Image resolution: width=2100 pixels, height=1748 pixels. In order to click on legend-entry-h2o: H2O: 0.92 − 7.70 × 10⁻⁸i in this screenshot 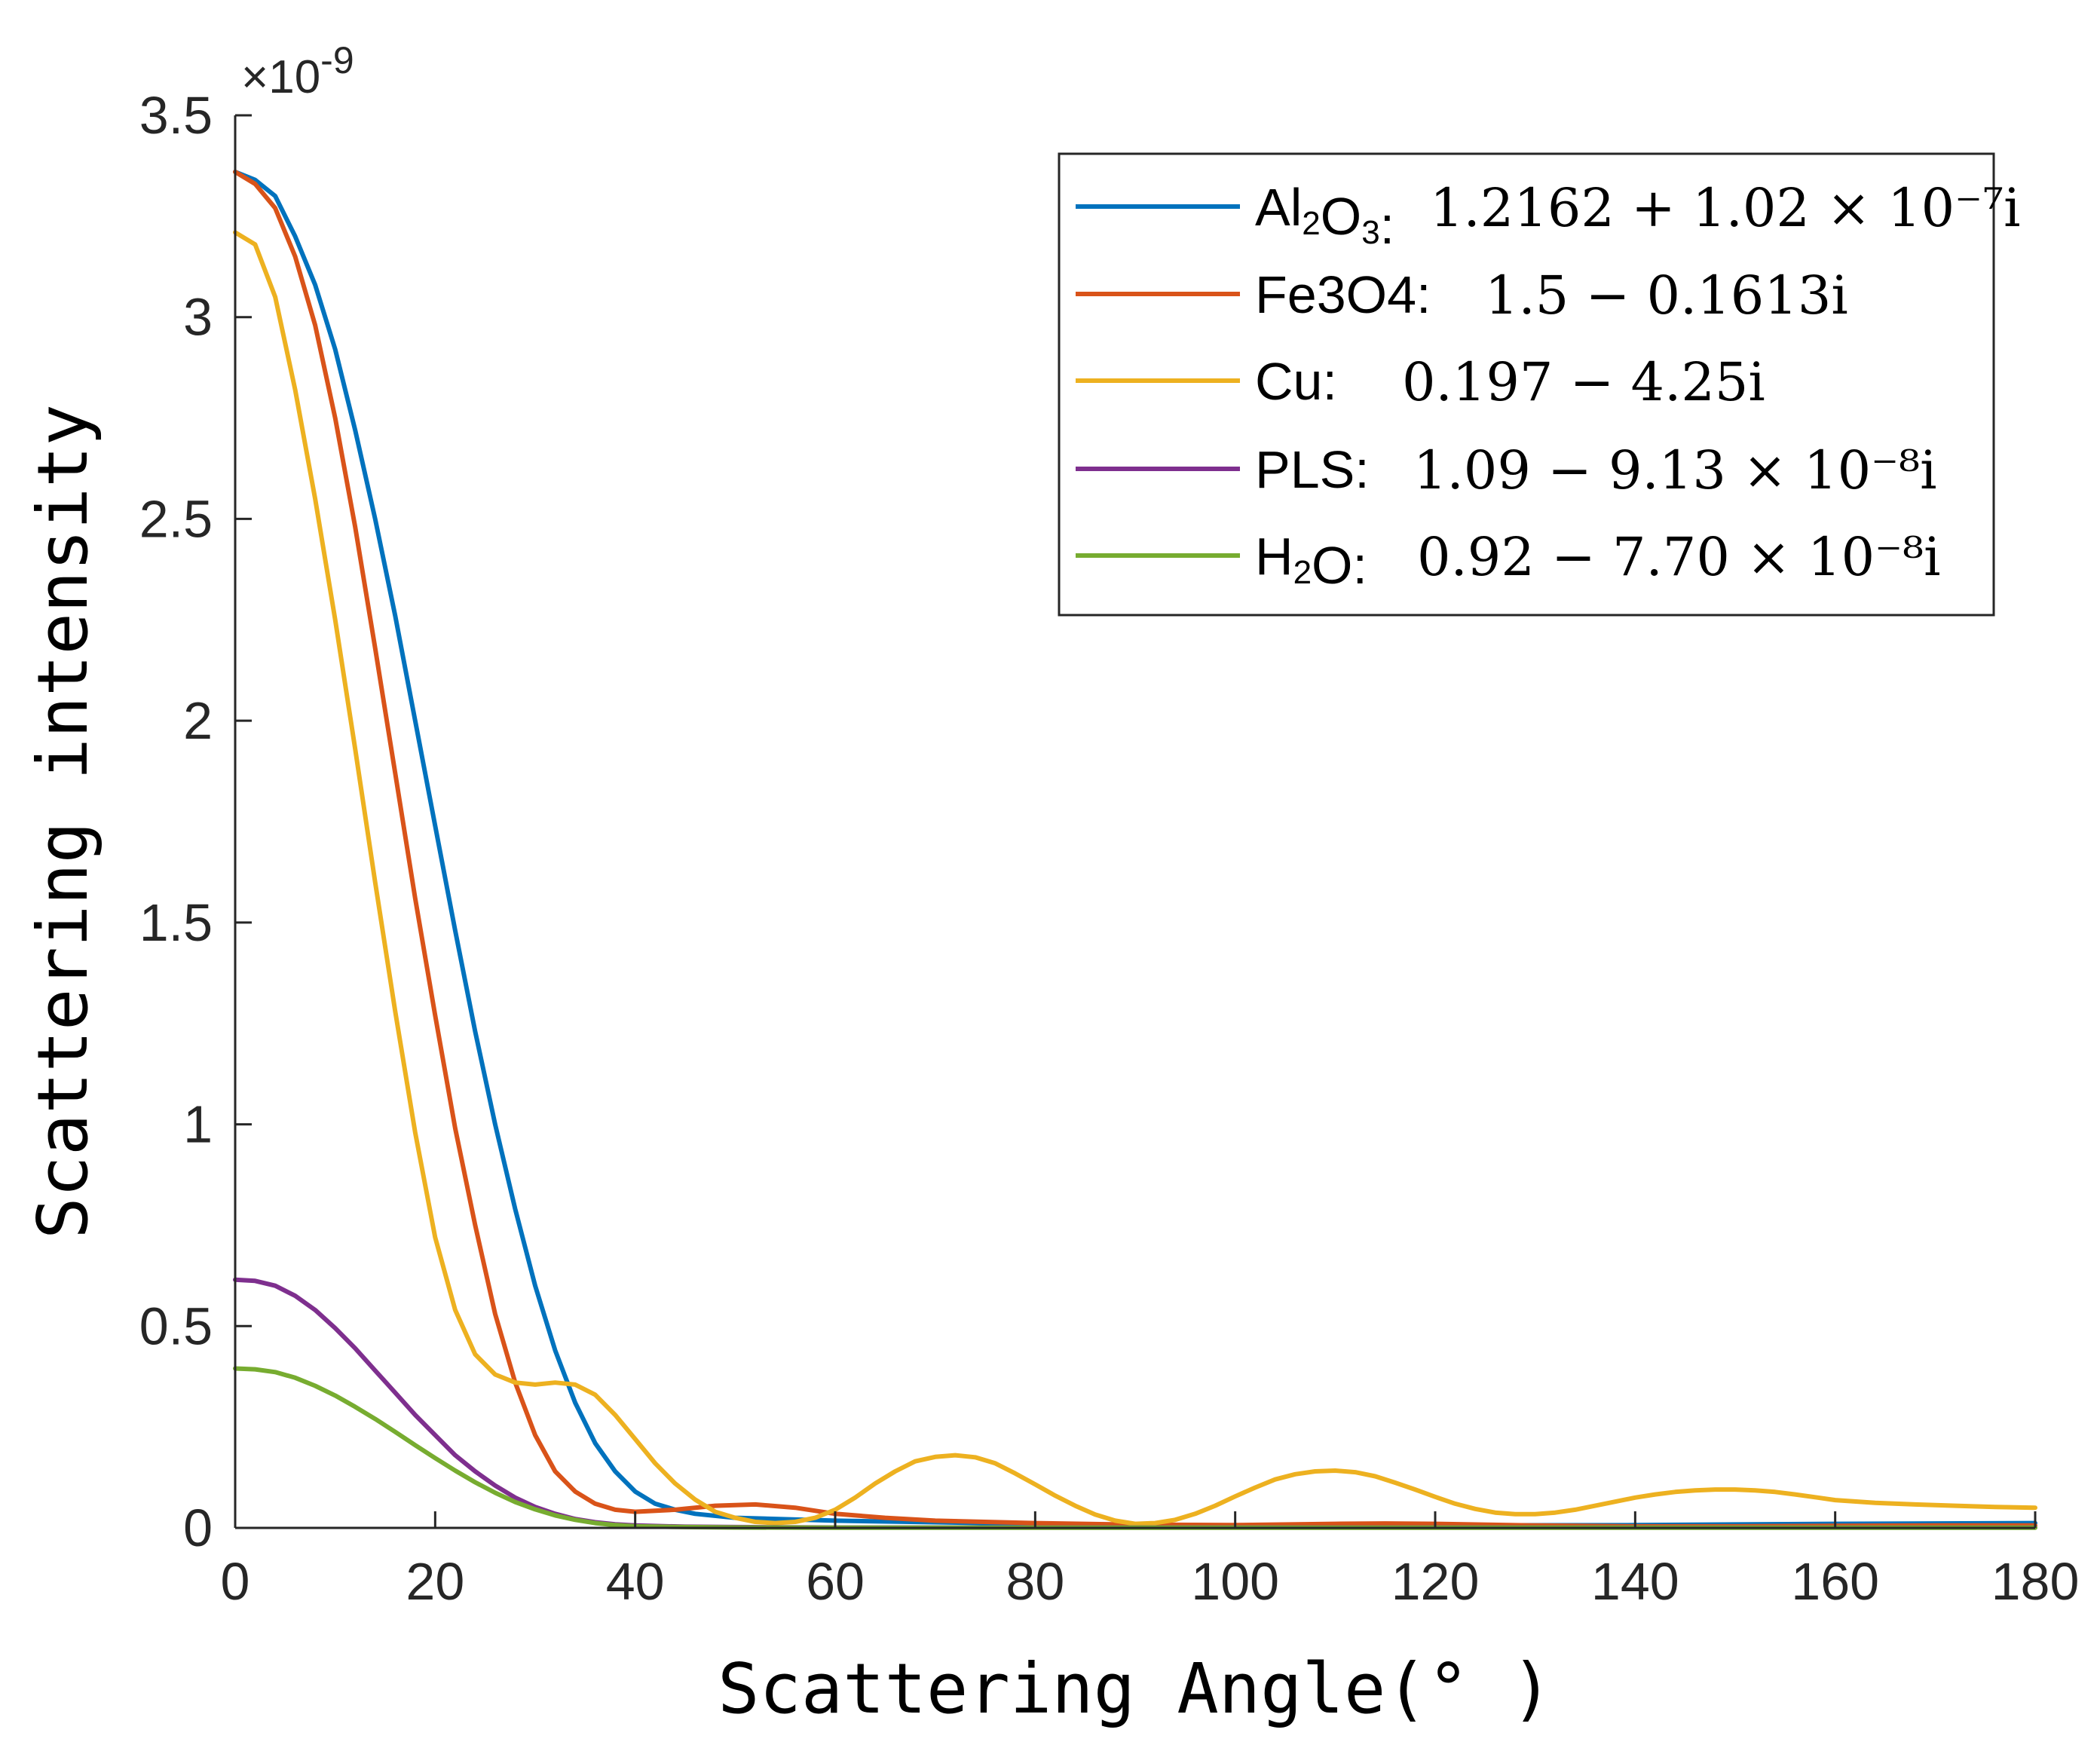, I will do `click(1508, 560)`.